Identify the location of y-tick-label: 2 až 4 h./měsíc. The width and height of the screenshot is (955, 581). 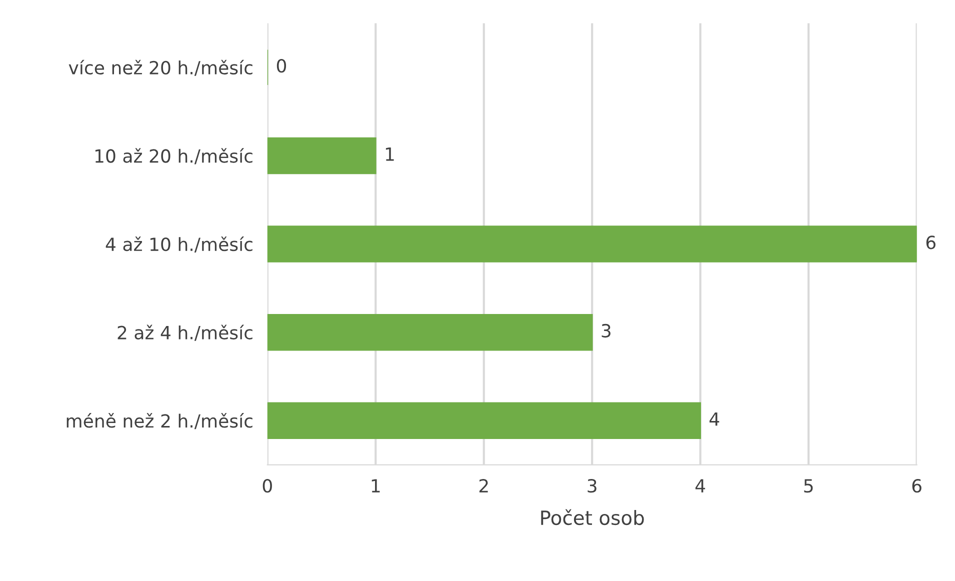
(185, 332).